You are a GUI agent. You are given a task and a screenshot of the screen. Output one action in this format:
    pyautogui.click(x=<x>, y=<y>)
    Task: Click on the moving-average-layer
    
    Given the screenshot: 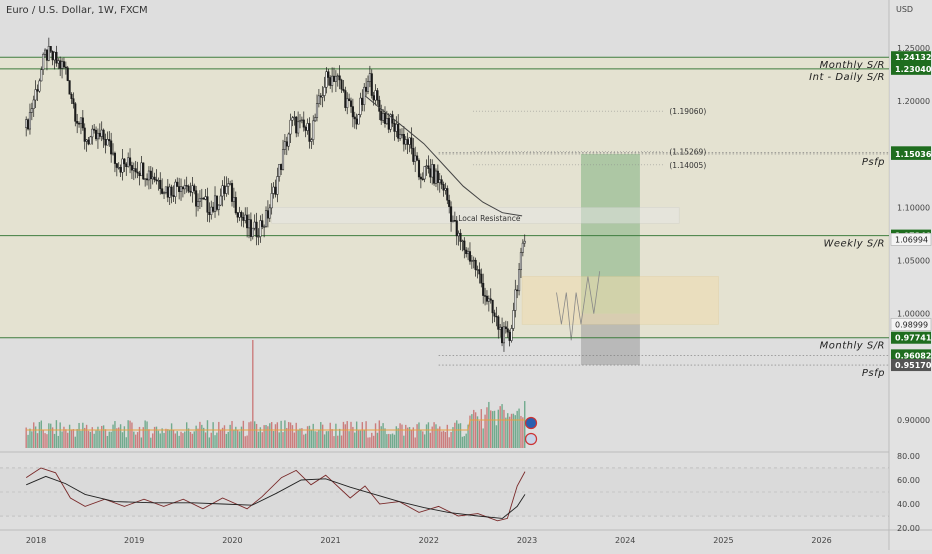 What is the action you would take?
    pyautogui.click(x=443, y=156)
    